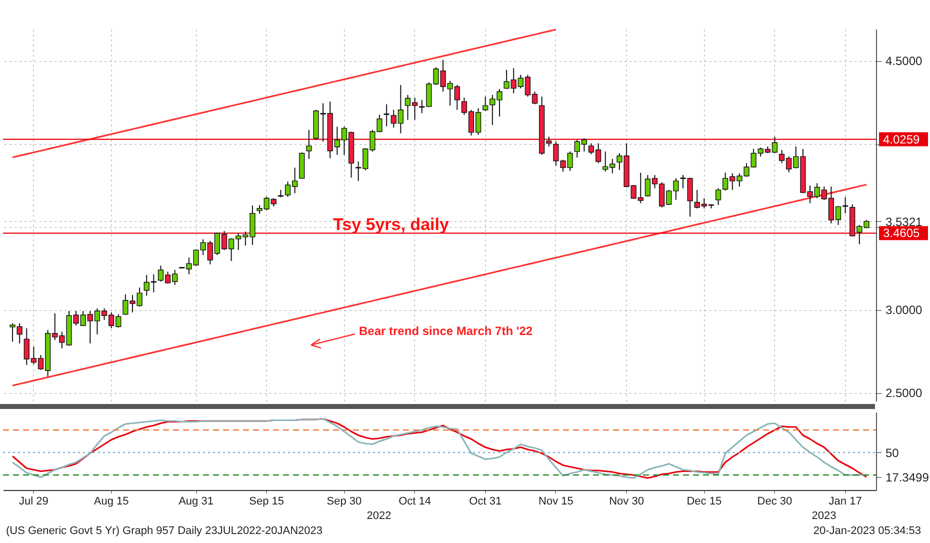 The width and height of the screenshot is (930, 543). Describe the element at coordinates (391, 224) in the screenshot. I see `text: Tsy 5yrs, daily` at that location.